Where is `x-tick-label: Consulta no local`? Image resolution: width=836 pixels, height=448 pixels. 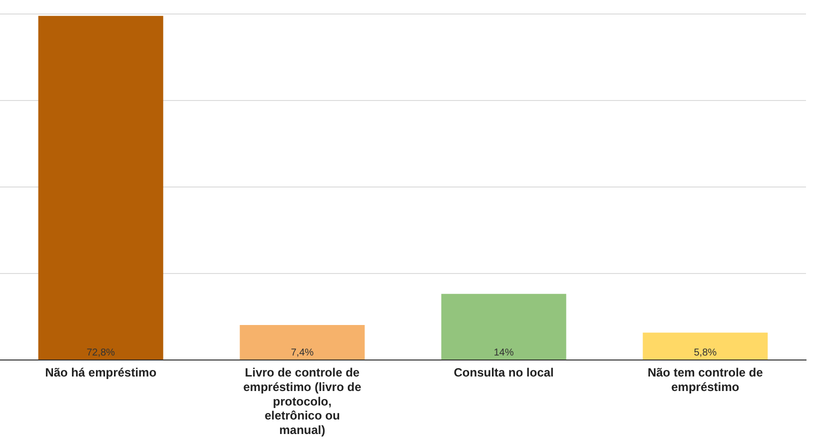 x-tick-label: Consulta no local is located at coordinates (504, 373).